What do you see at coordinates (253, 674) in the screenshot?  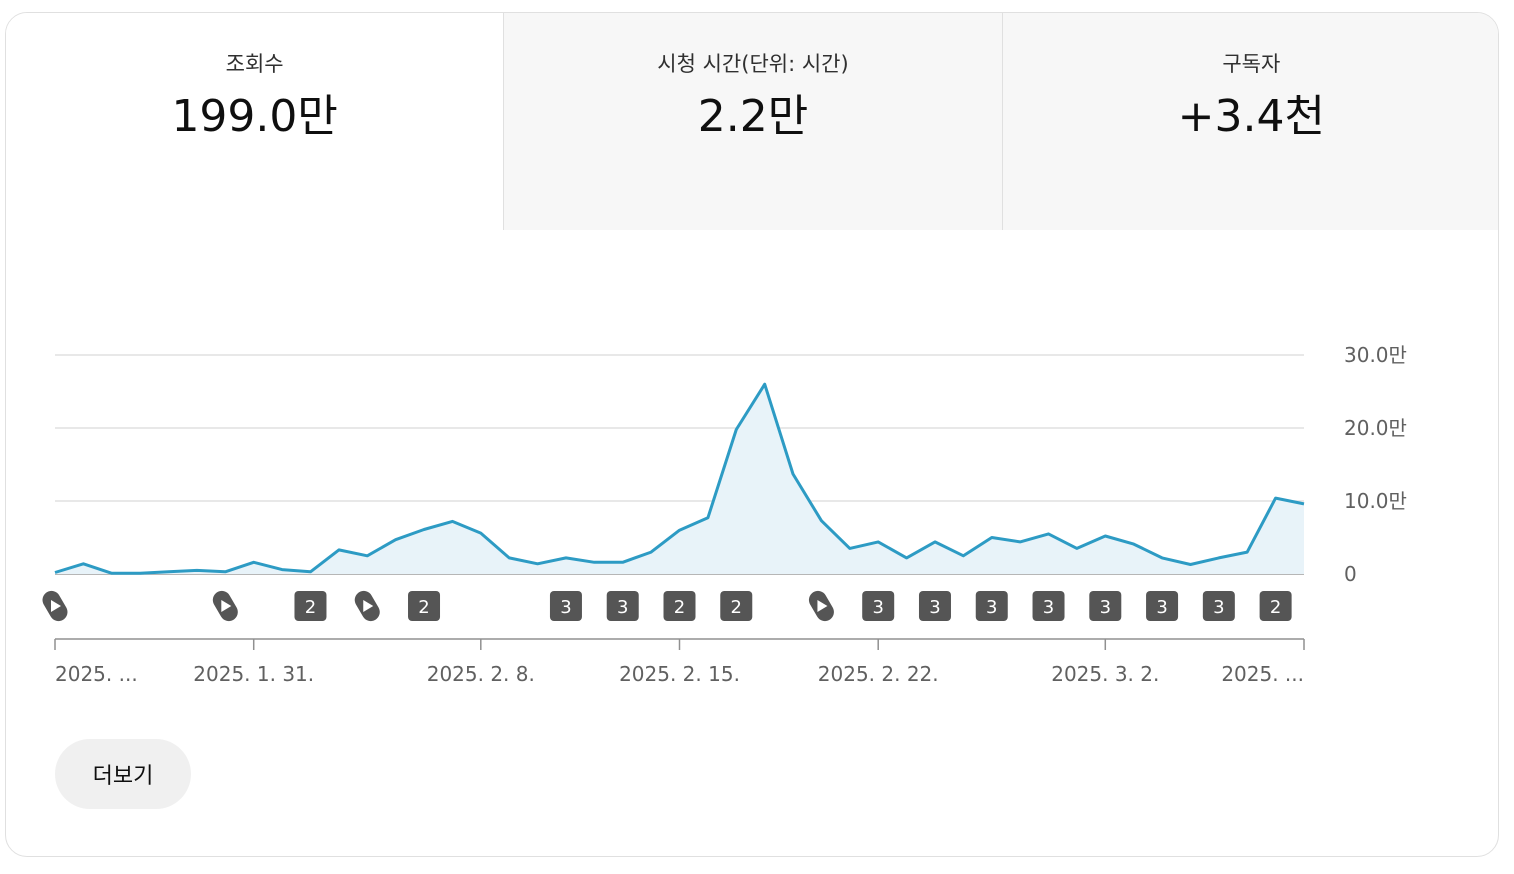 I see `x-tick-label: 2025. 1. 31.` at bounding box center [253, 674].